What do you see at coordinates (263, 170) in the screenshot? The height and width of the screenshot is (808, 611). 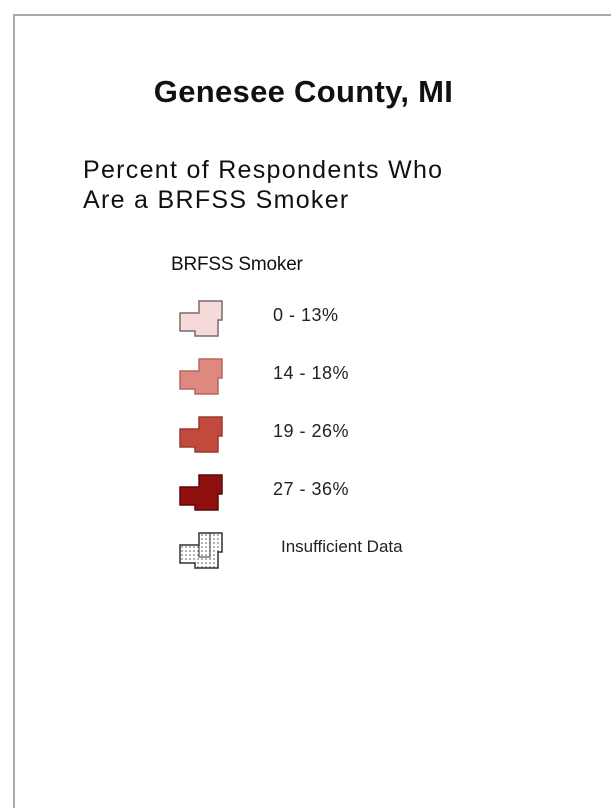 I see `map-subtitle-line-1: Percent of Respondents Who` at bounding box center [263, 170].